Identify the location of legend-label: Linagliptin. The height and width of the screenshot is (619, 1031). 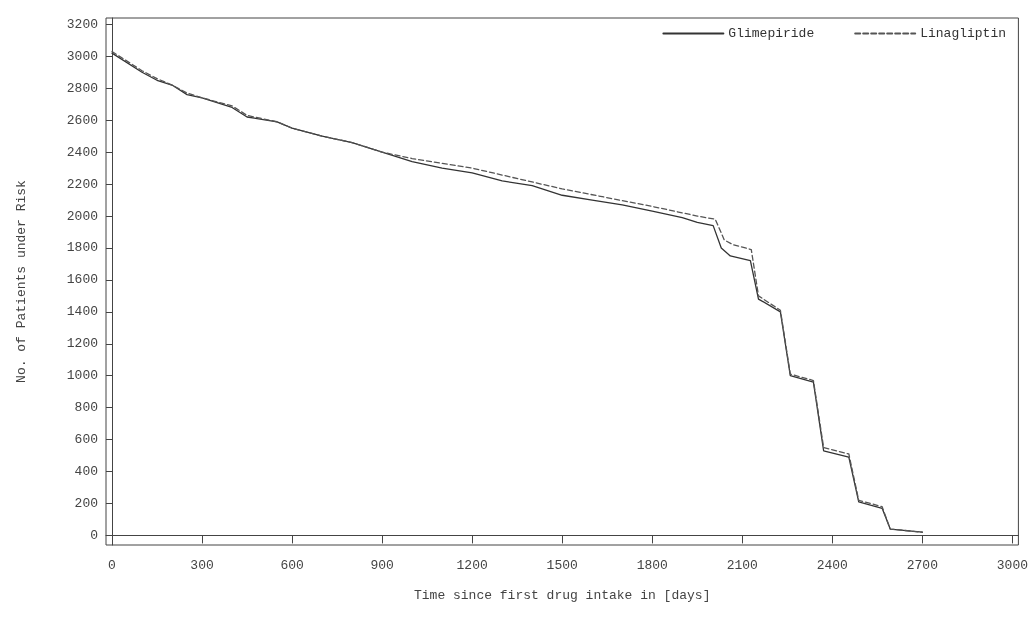
(963, 33).